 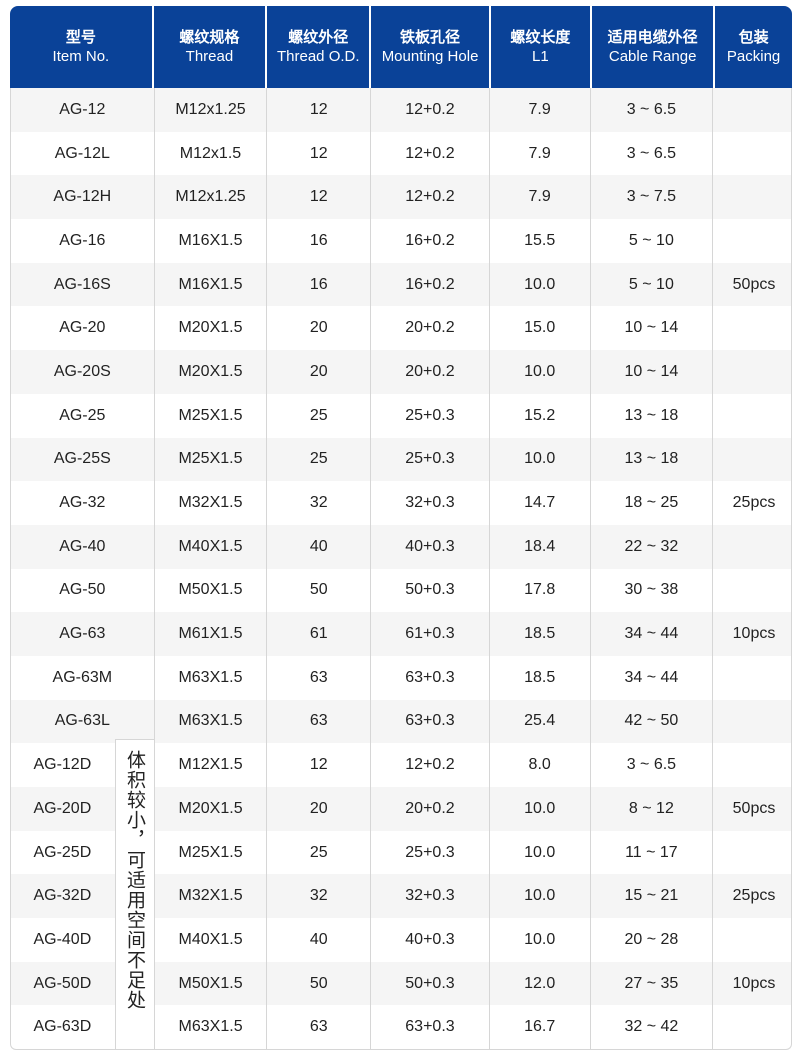 What do you see at coordinates (540, 56) in the screenshot?
I see `header-en: L1` at bounding box center [540, 56].